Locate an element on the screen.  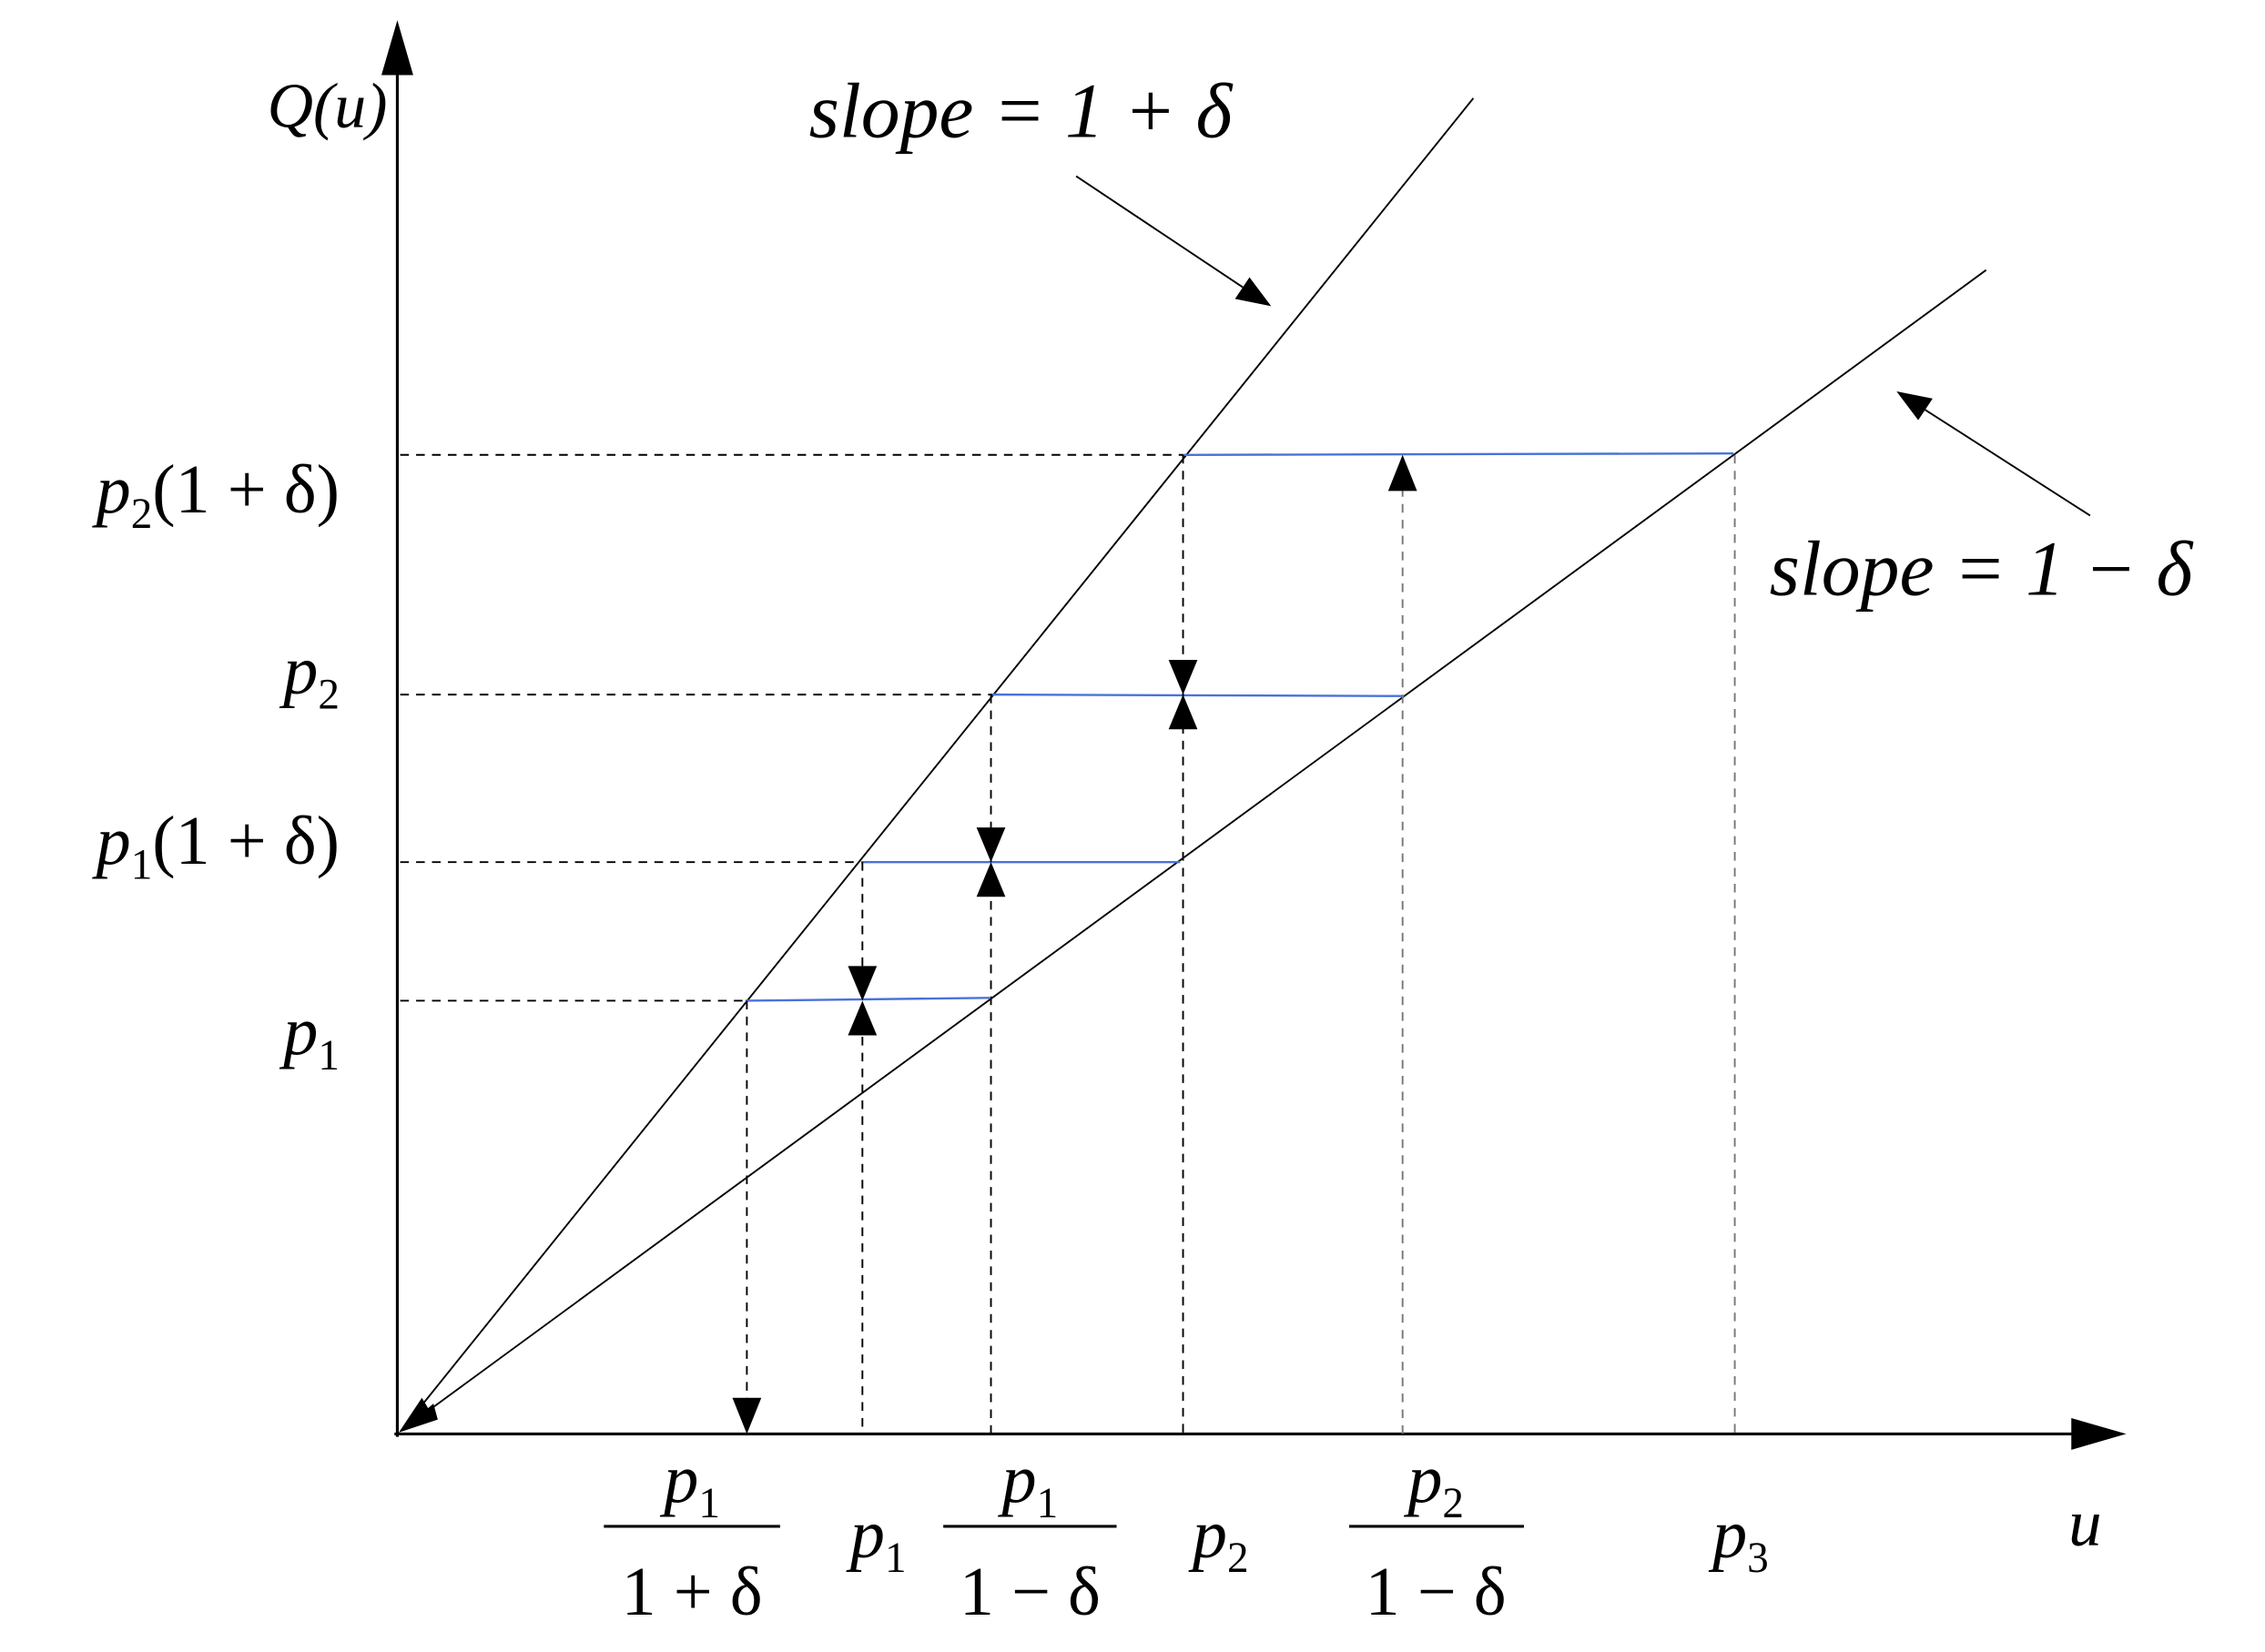
math-label: p3 is located at coordinates (1738, 1539).